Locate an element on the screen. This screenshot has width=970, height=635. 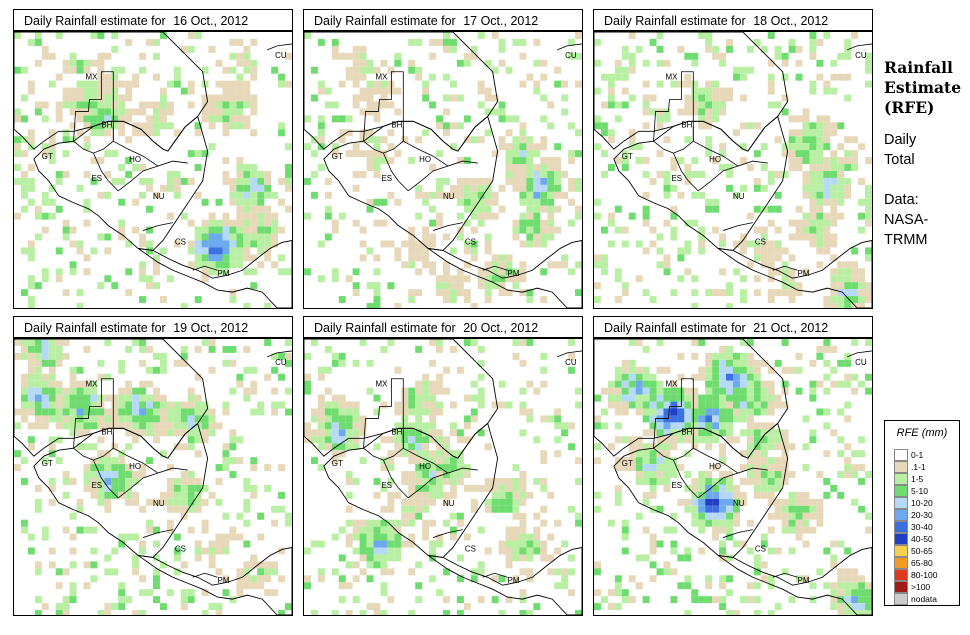
country-label: NU is located at coordinates (739, 196).